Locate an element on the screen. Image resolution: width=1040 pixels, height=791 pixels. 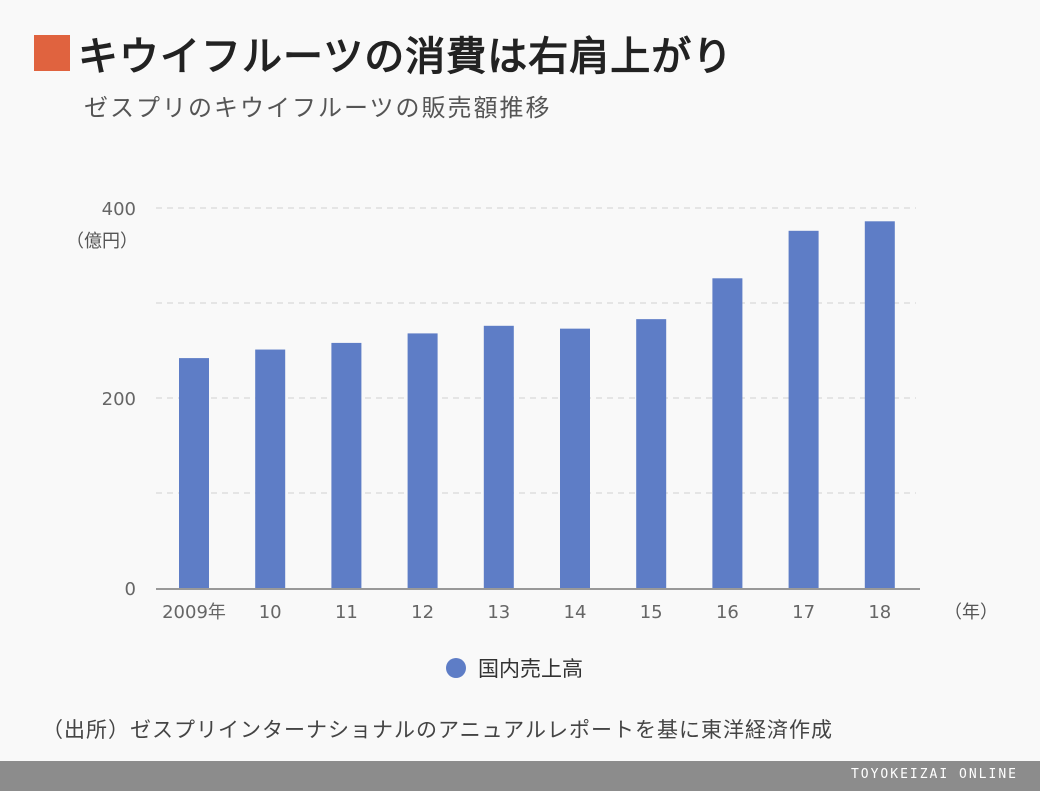
y-axis-unit-label: （億円） is located at coordinates (102, 241).